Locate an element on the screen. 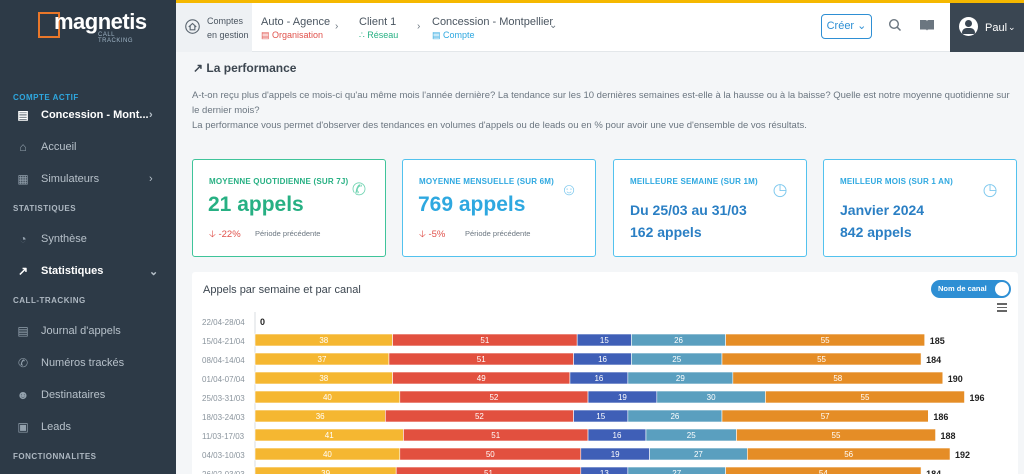 The height and width of the screenshot is (474, 1024). bar-data-label: 58 is located at coordinates (837, 378).